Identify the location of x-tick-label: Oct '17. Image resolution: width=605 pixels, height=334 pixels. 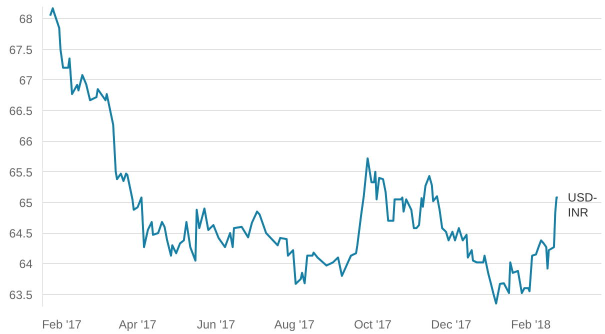
(373, 325).